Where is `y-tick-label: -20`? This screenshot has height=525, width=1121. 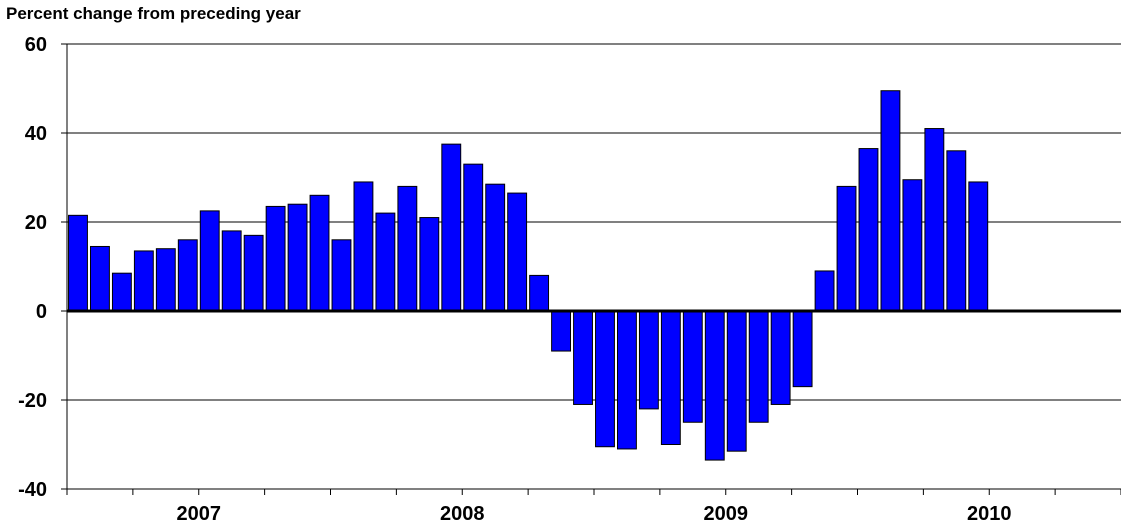 y-tick-label: -20 is located at coordinates (32, 401).